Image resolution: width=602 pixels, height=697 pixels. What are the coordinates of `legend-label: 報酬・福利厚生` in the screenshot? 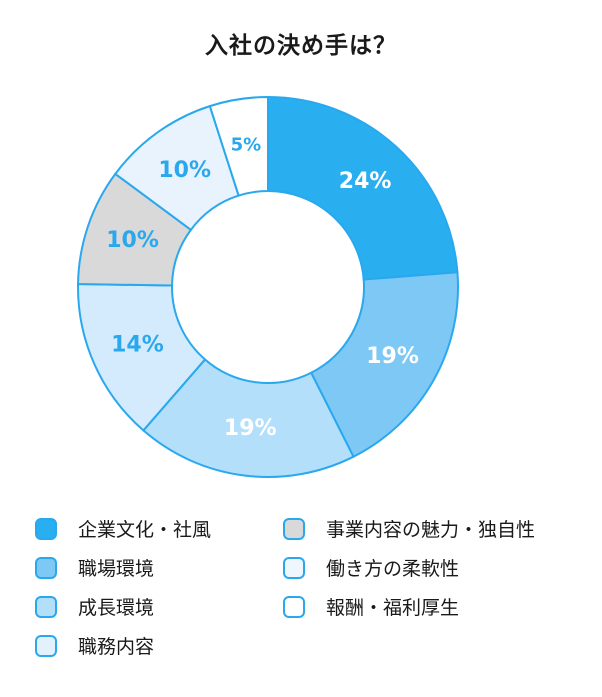 It's located at (393, 608).